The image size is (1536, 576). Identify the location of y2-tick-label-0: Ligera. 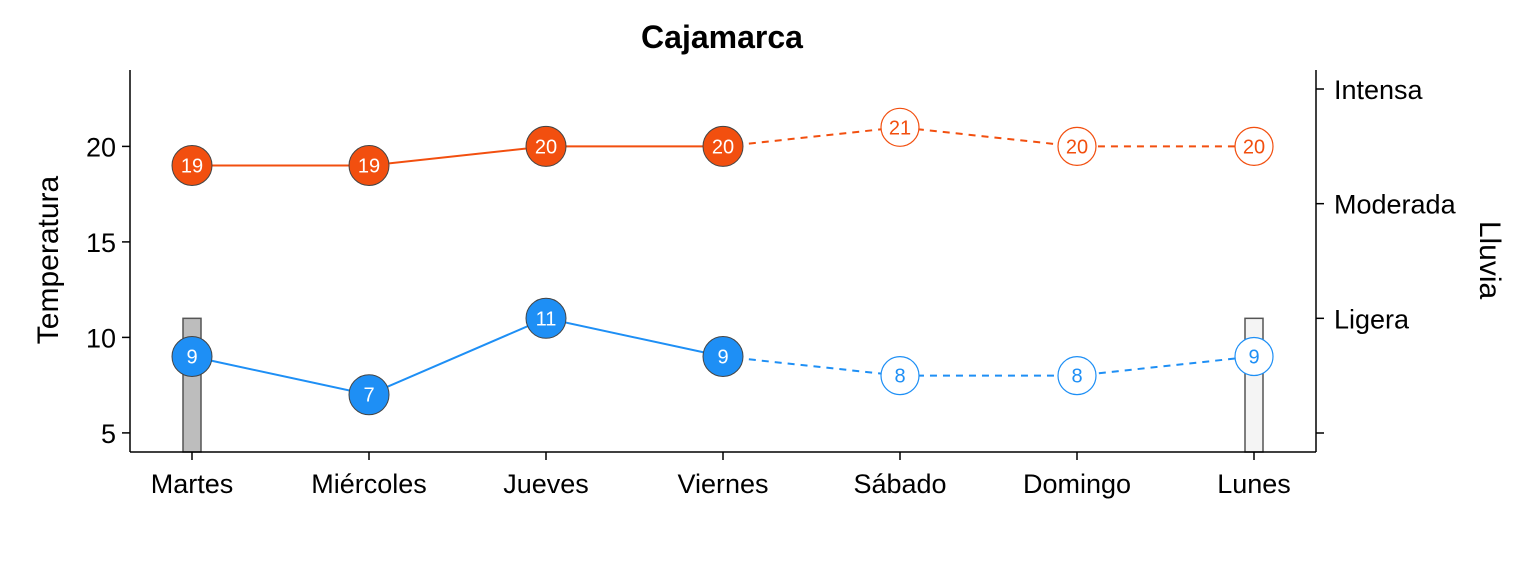
(1372, 319).